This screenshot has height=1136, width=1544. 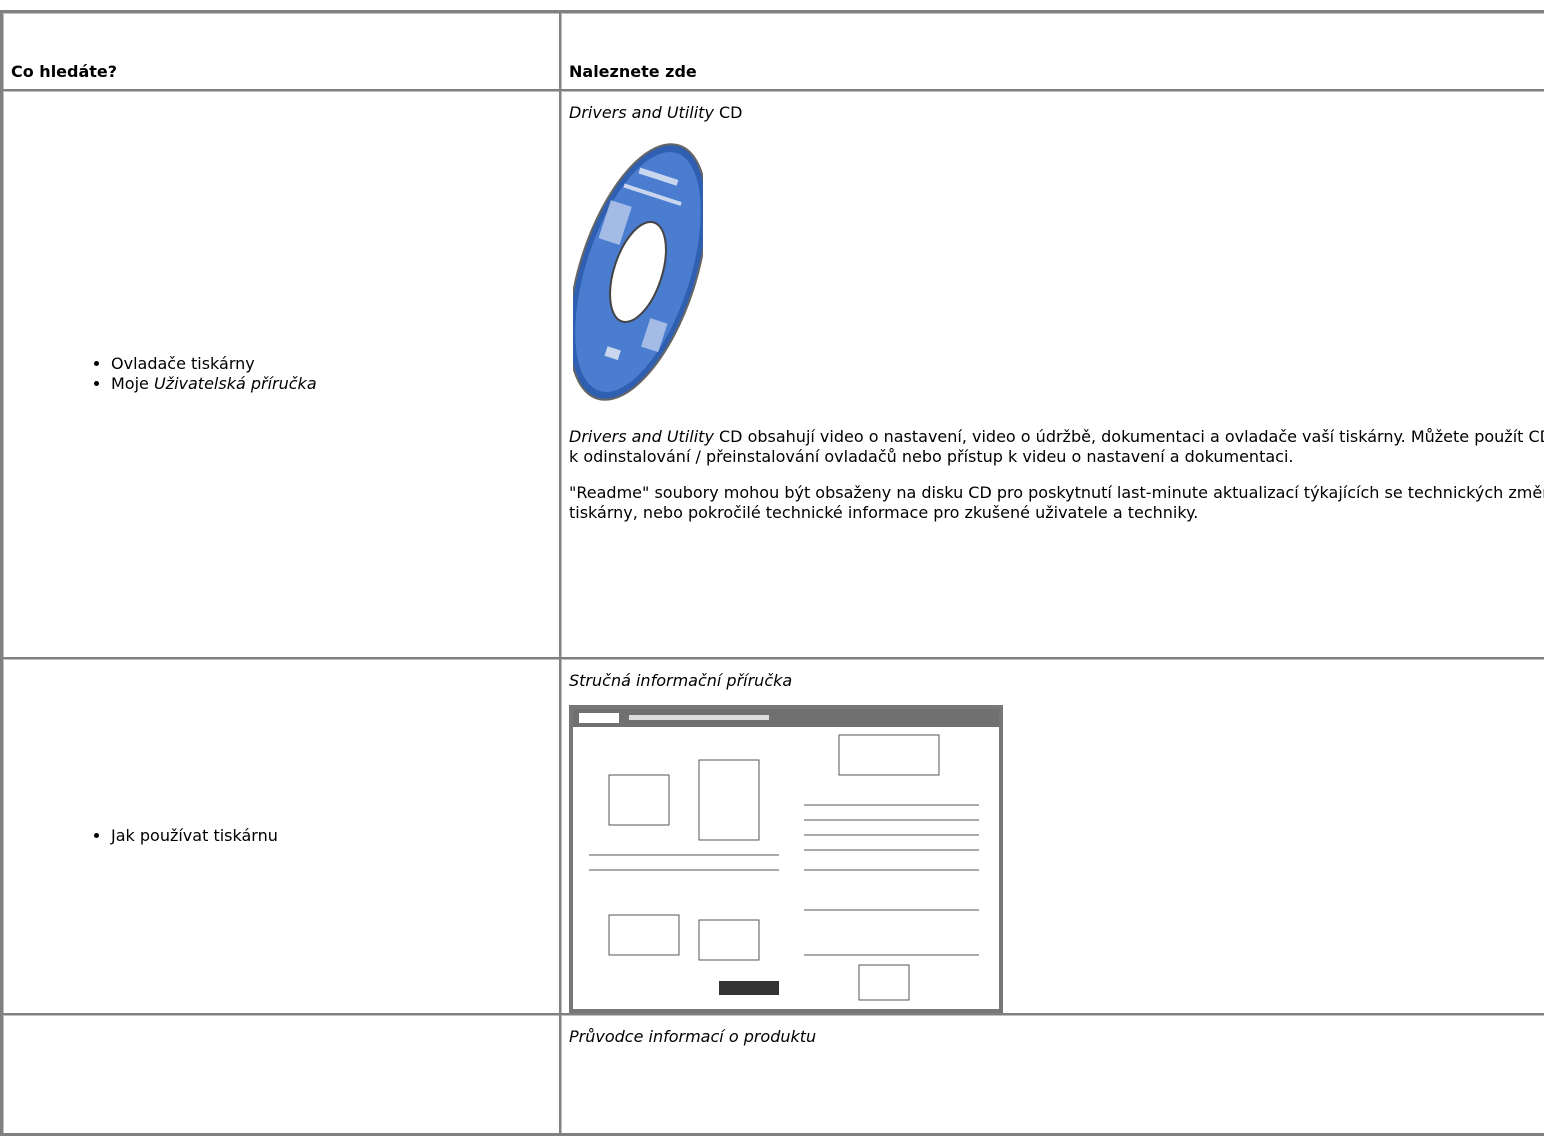 I want to click on bullet-list: Jak používat tiskárnu, so click(x=281, y=836).